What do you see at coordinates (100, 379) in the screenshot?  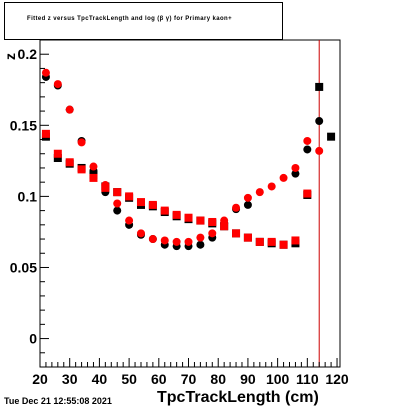 I see `x-tick-label: 40` at bounding box center [100, 379].